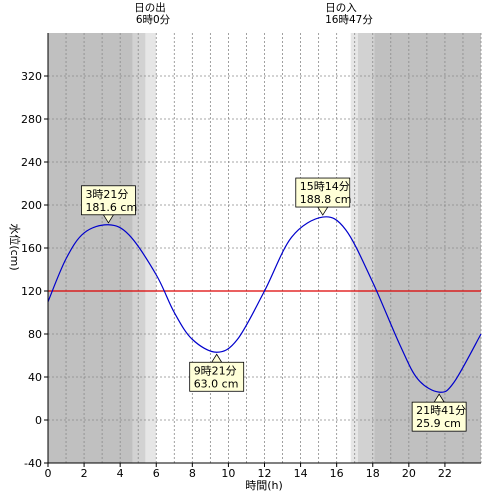 The image size is (496, 496). I want to click on annotation-time: 9時21分, so click(215, 370).